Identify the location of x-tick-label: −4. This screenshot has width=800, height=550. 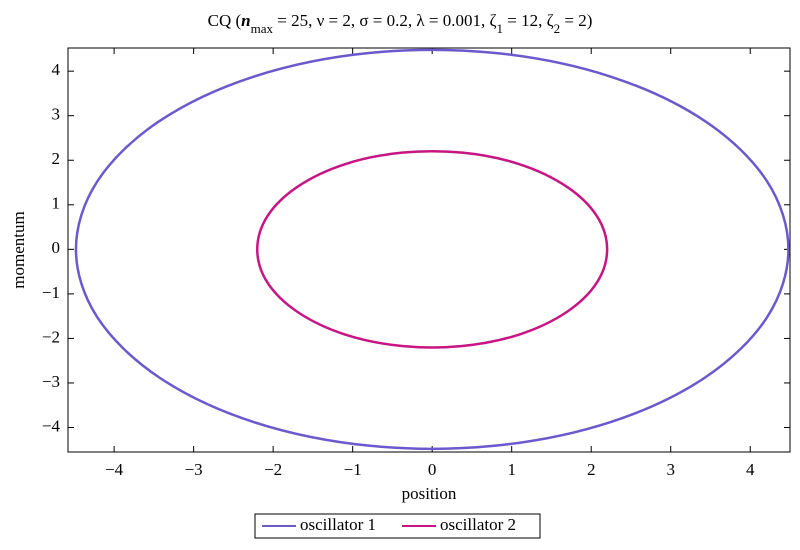
(114, 469).